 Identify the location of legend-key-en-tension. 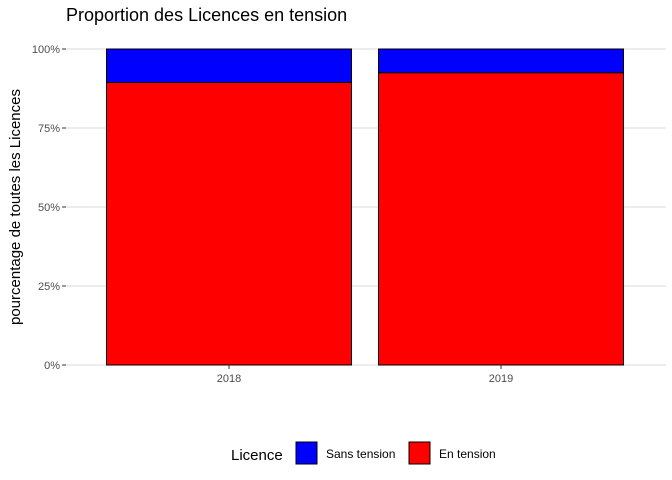
(419, 453).